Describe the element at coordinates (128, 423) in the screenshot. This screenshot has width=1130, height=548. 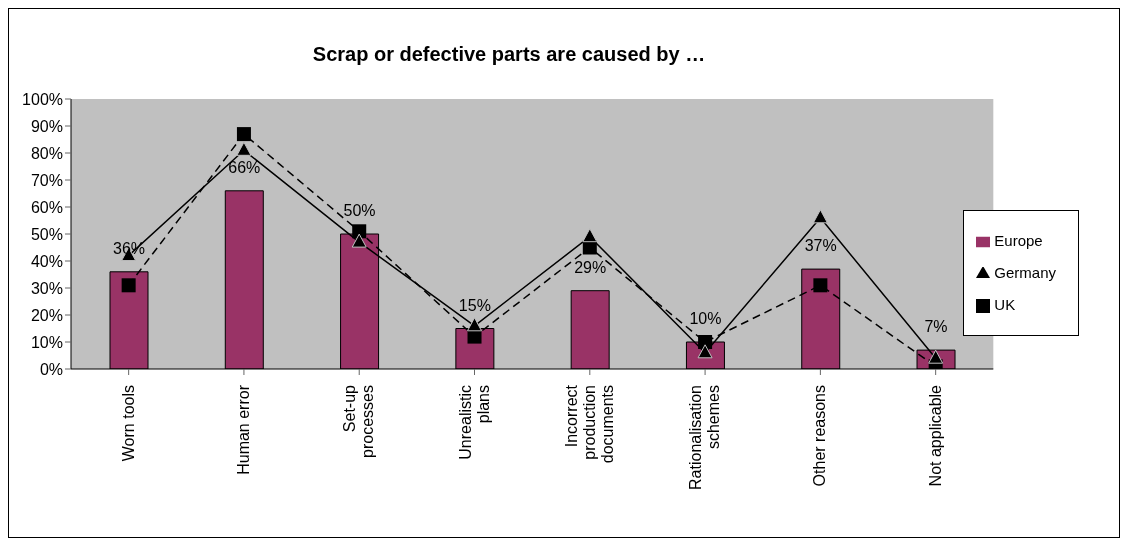
I see `x-tick-label: Worn tools` at that location.